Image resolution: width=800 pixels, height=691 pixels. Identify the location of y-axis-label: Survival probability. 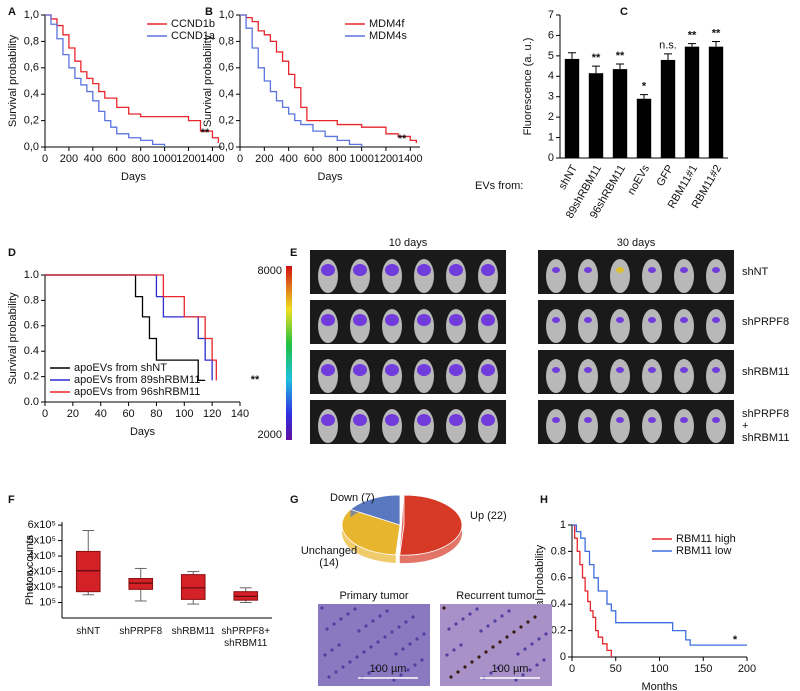
(13, 80).